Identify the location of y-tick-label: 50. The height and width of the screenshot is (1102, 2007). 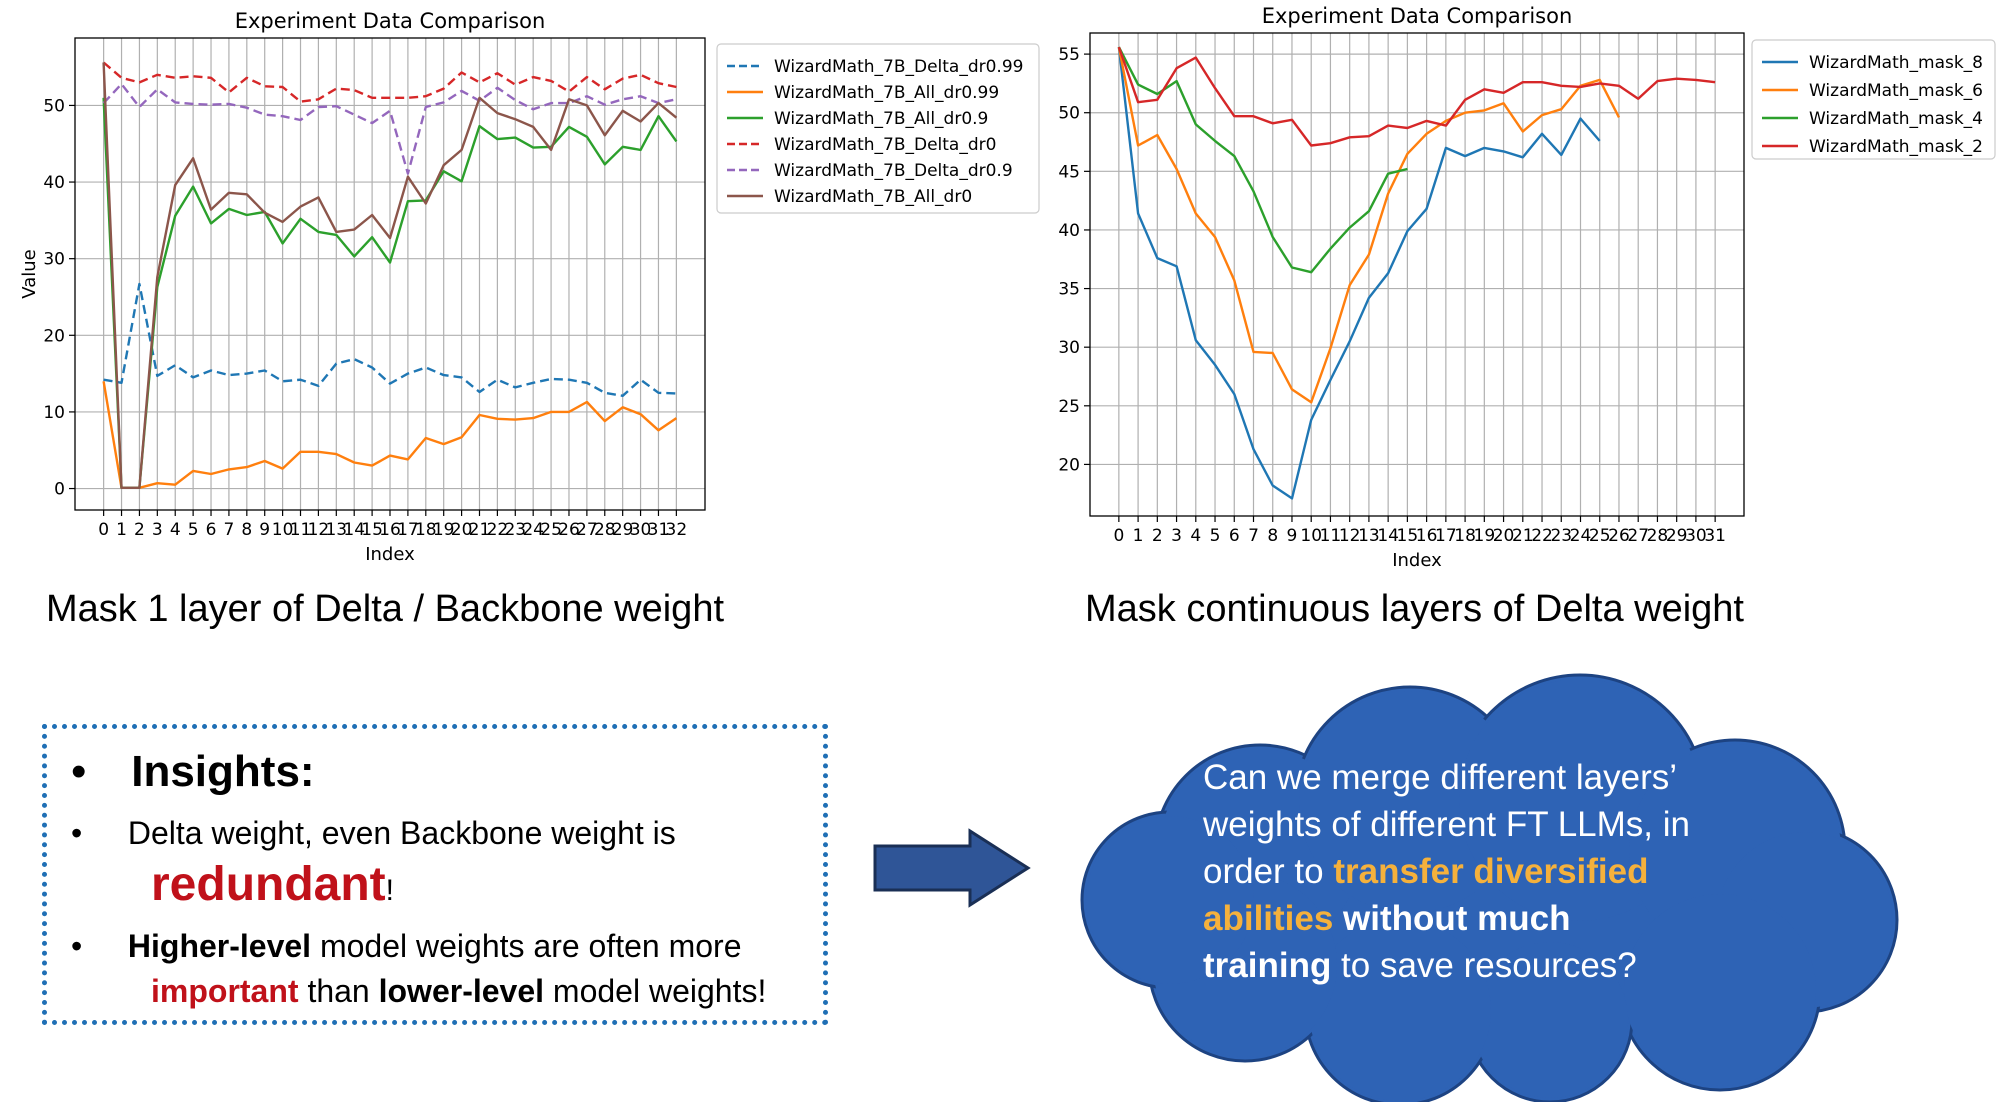
(1069, 114).